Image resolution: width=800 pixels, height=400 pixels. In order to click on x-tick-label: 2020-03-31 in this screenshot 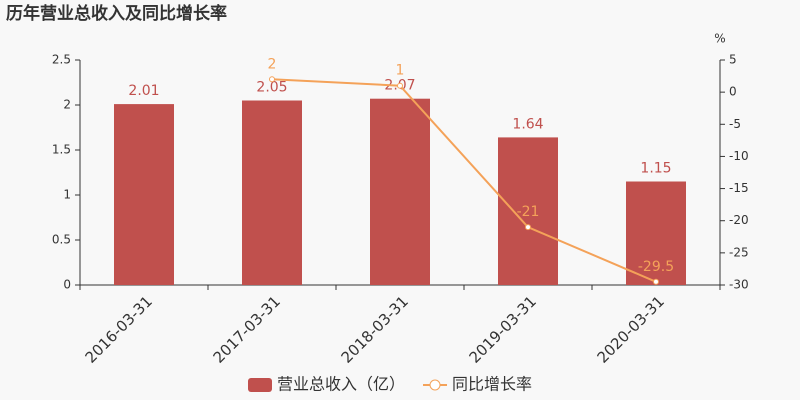, I will do `click(631, 329)`.